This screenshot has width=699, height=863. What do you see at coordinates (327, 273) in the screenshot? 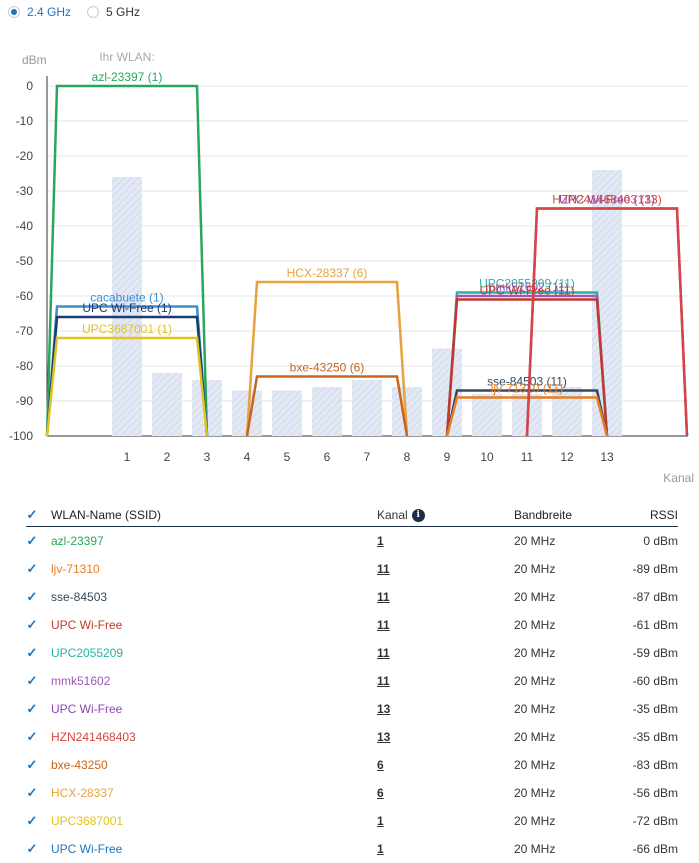
I see `network-label: HCX-28337 (6)` at bounding box center [327, 273].